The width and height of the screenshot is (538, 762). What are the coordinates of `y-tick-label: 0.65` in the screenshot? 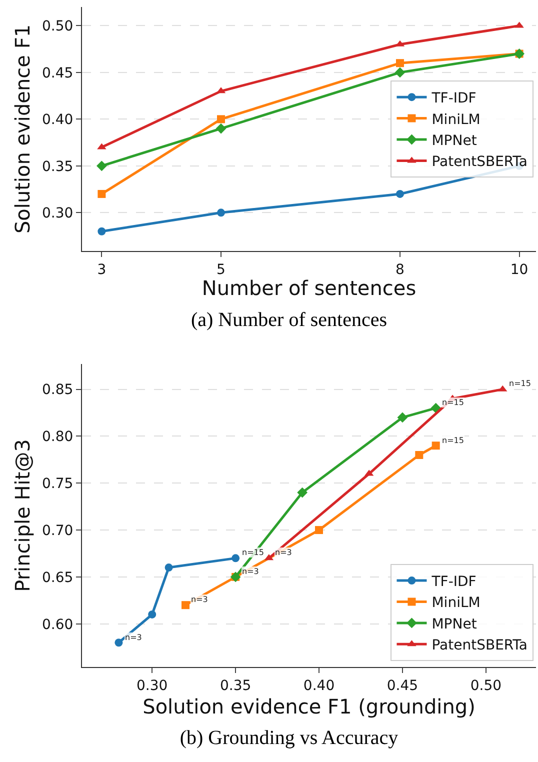 It's located at (58, 578).